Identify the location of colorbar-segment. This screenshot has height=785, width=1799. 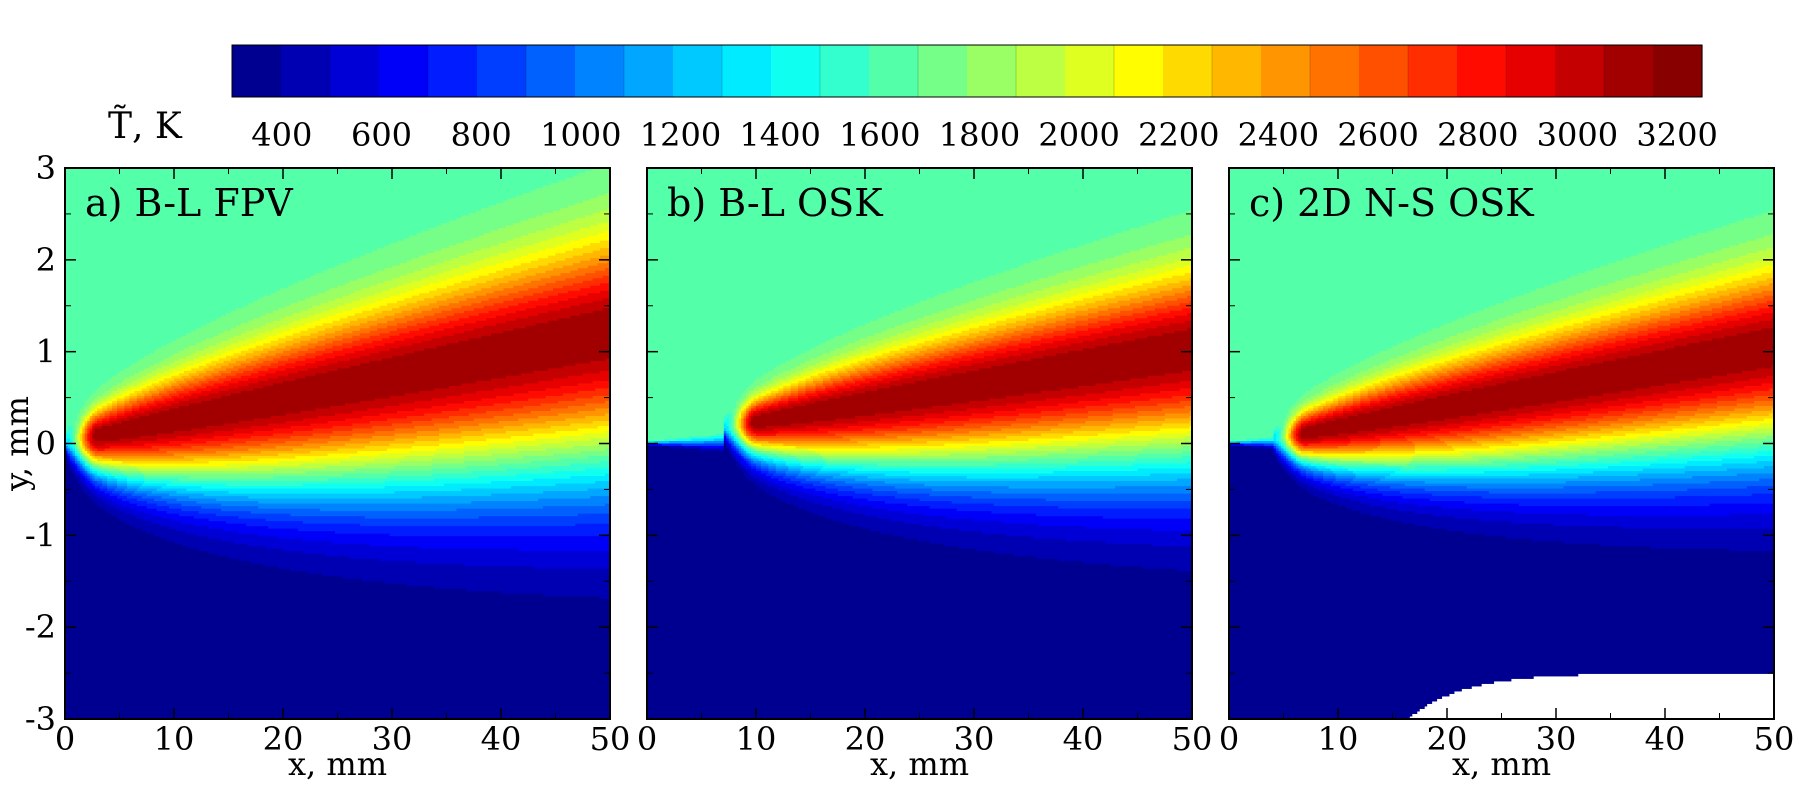
(355, 71).